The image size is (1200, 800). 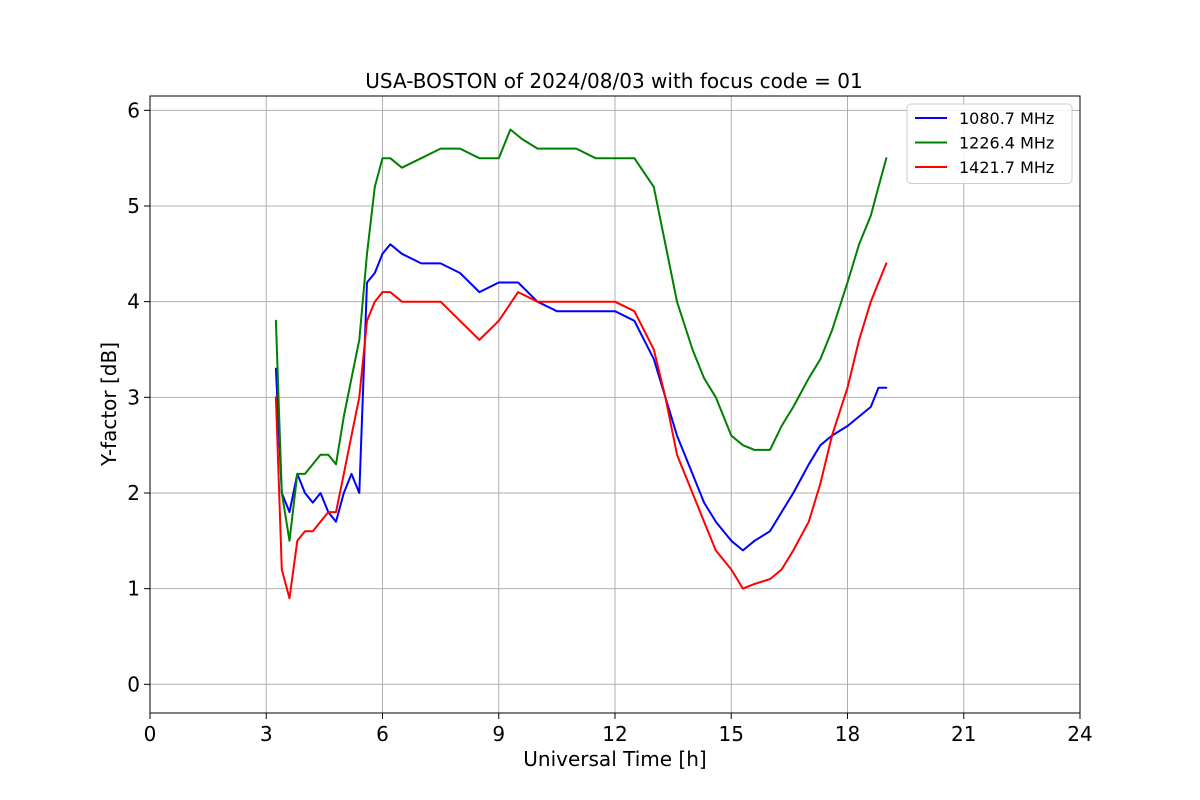 What do you see at coordinates (133, 684) in the screenshot?
I see `y-tick-label: 0` at bounding box center [133, 684].